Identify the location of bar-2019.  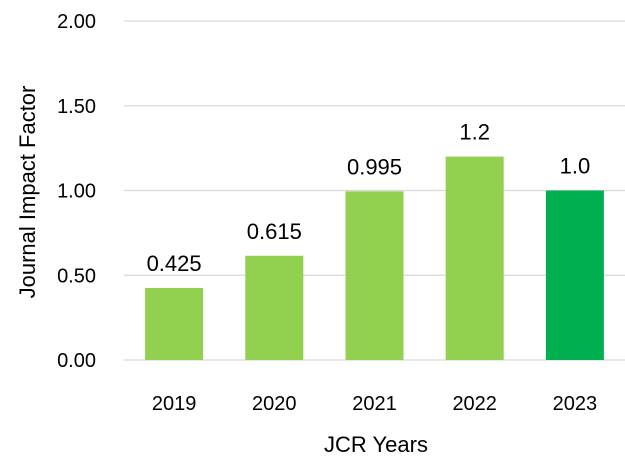
(174, 323).